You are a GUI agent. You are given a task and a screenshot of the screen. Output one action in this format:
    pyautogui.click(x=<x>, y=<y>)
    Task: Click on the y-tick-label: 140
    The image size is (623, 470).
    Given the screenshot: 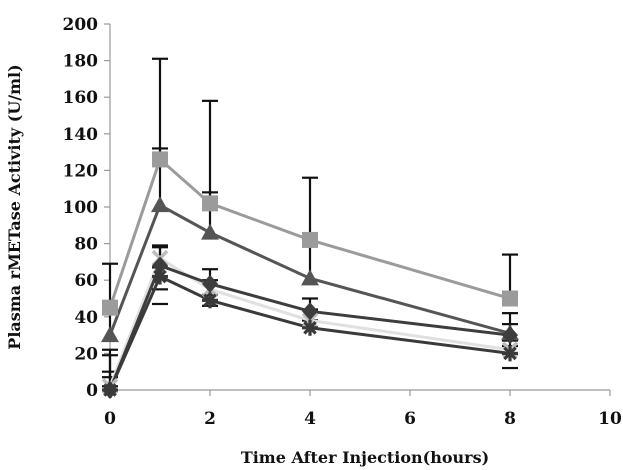 What is the action you would take?
    pyautogui.click(x=81, y=135)
    